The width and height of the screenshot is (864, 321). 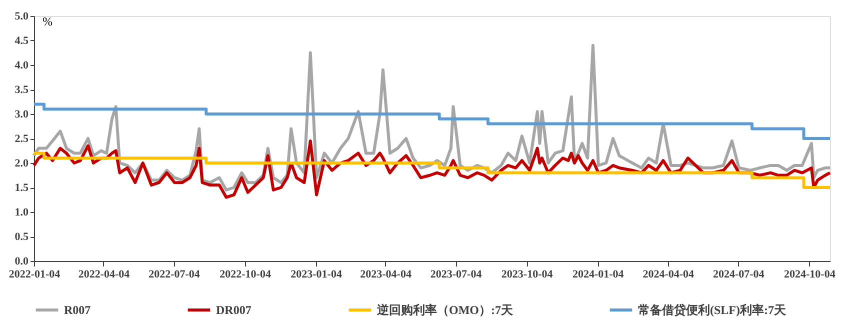 What do you see at coordinates (598, 274) in the screenshot?
I see `x-tick-label: 2024-01-04` at bounding box center [598, 274].